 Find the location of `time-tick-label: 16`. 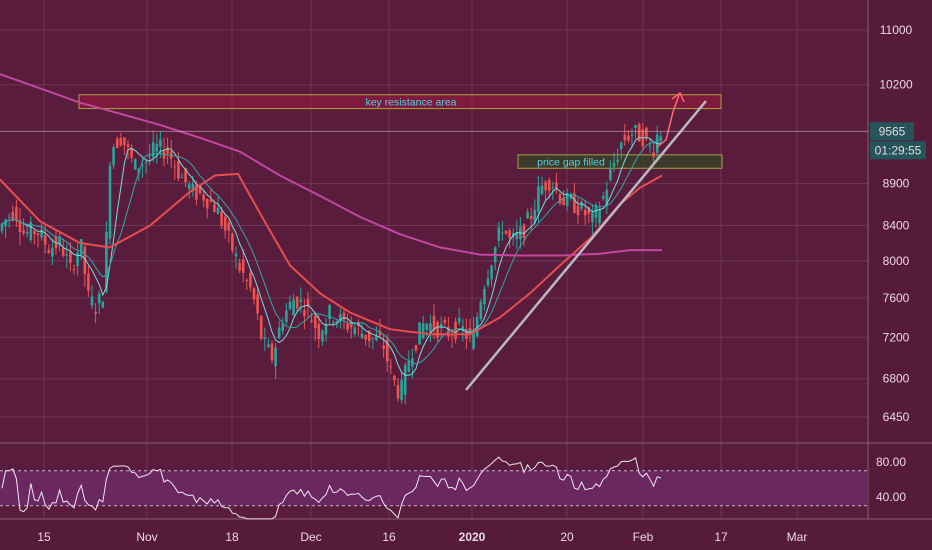

time-tick-label: 16 is located at coordinates (389, 537).